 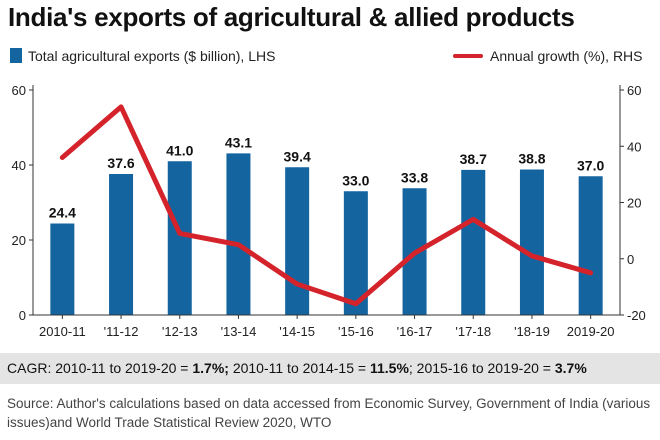 I want to click on cagr-value1: 1.7%;, so click(x=210, y=368).